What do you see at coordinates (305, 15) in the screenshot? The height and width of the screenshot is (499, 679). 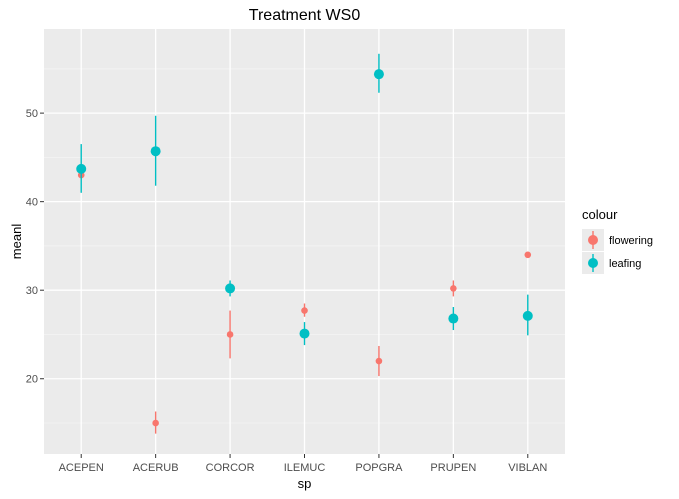 I see `chart-title: Treatment WS0` at bounding box center [305, 15].